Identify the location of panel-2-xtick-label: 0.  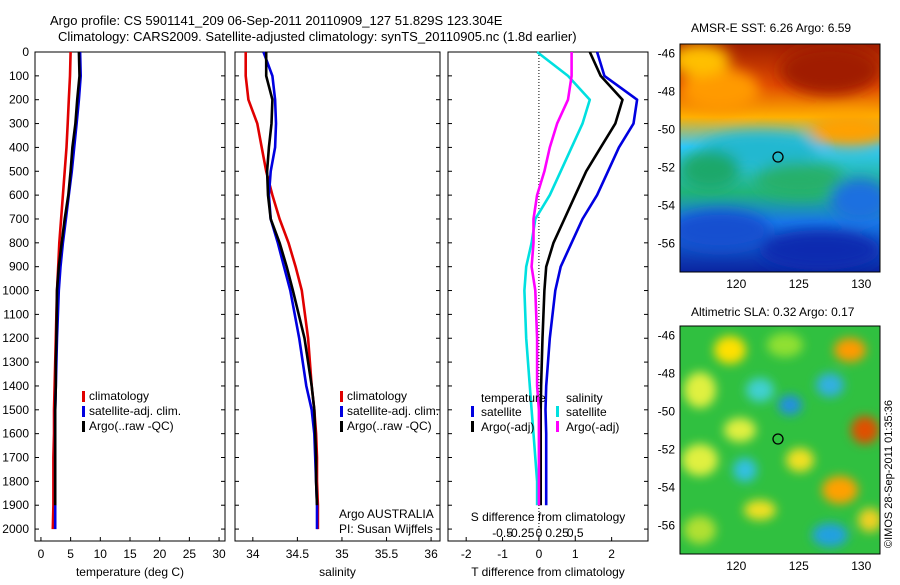
(539, 554).